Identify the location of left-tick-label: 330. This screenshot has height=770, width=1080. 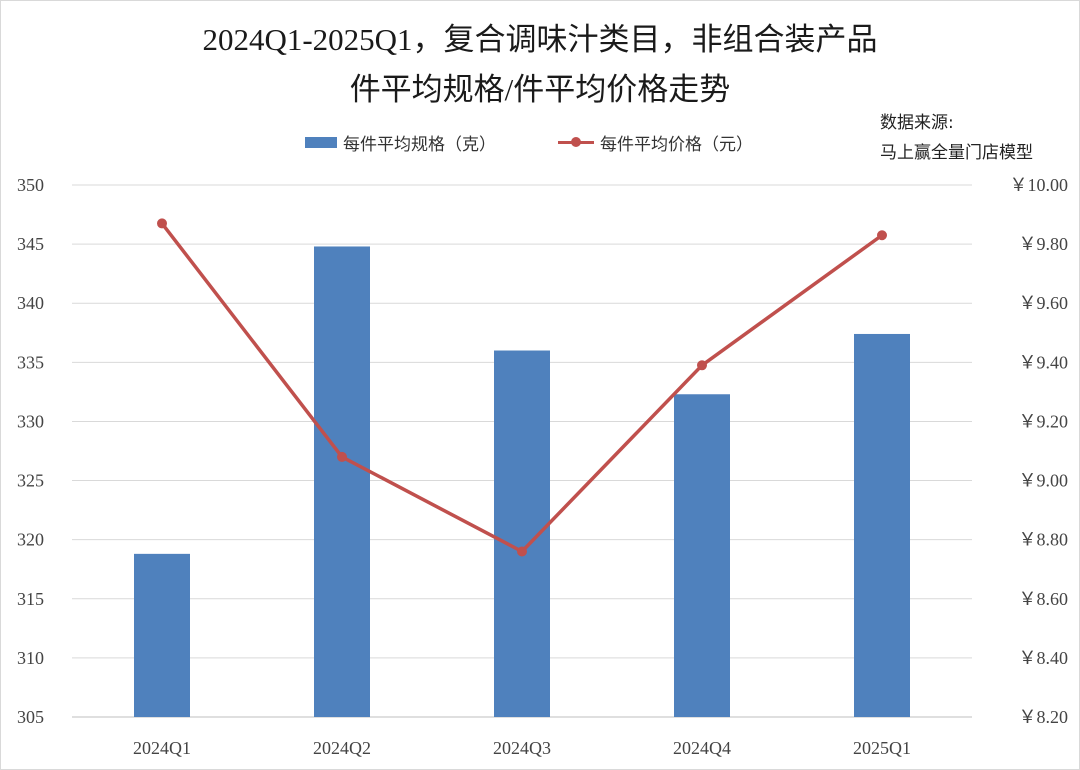
(30, 421).